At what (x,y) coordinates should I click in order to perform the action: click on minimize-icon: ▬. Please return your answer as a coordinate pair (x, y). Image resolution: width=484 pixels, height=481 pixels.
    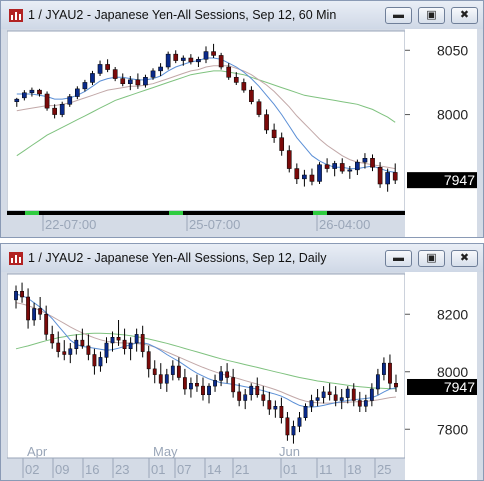
    Looking at the image, I should click on (398, 15).